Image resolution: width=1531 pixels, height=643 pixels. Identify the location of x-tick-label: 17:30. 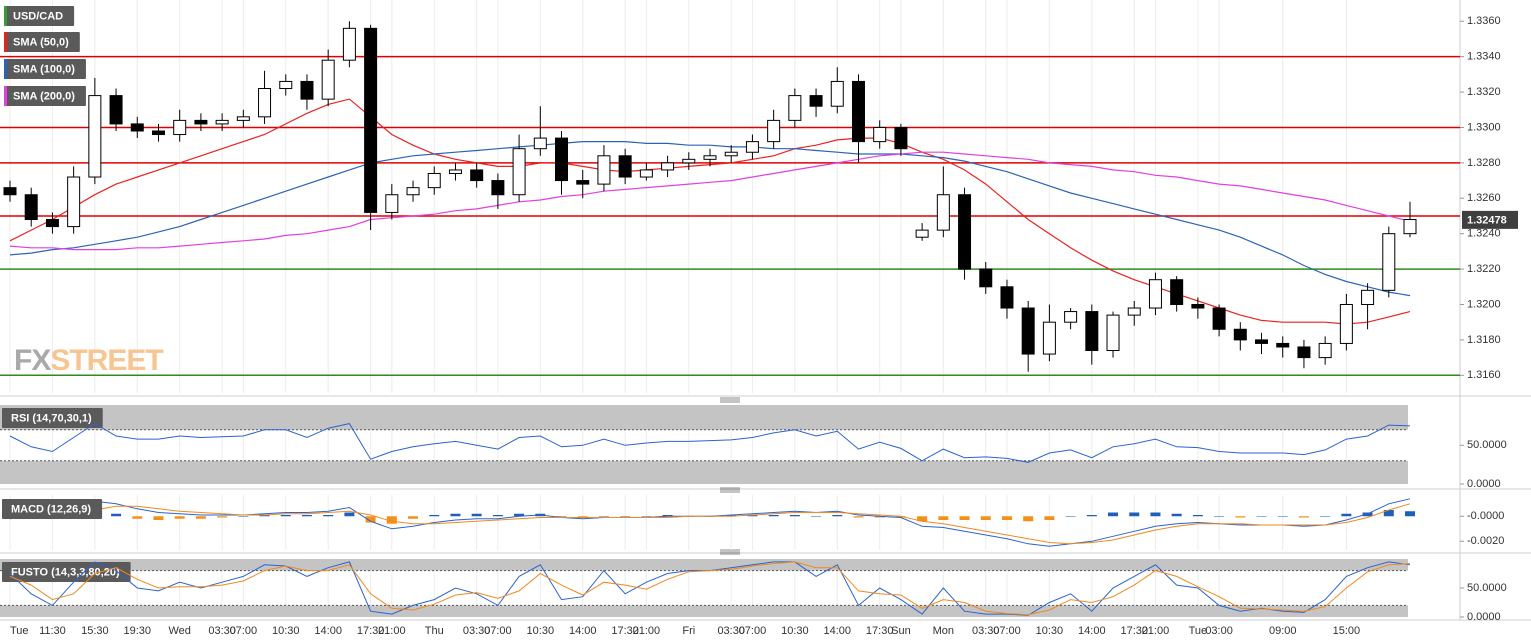
(1134, 631).